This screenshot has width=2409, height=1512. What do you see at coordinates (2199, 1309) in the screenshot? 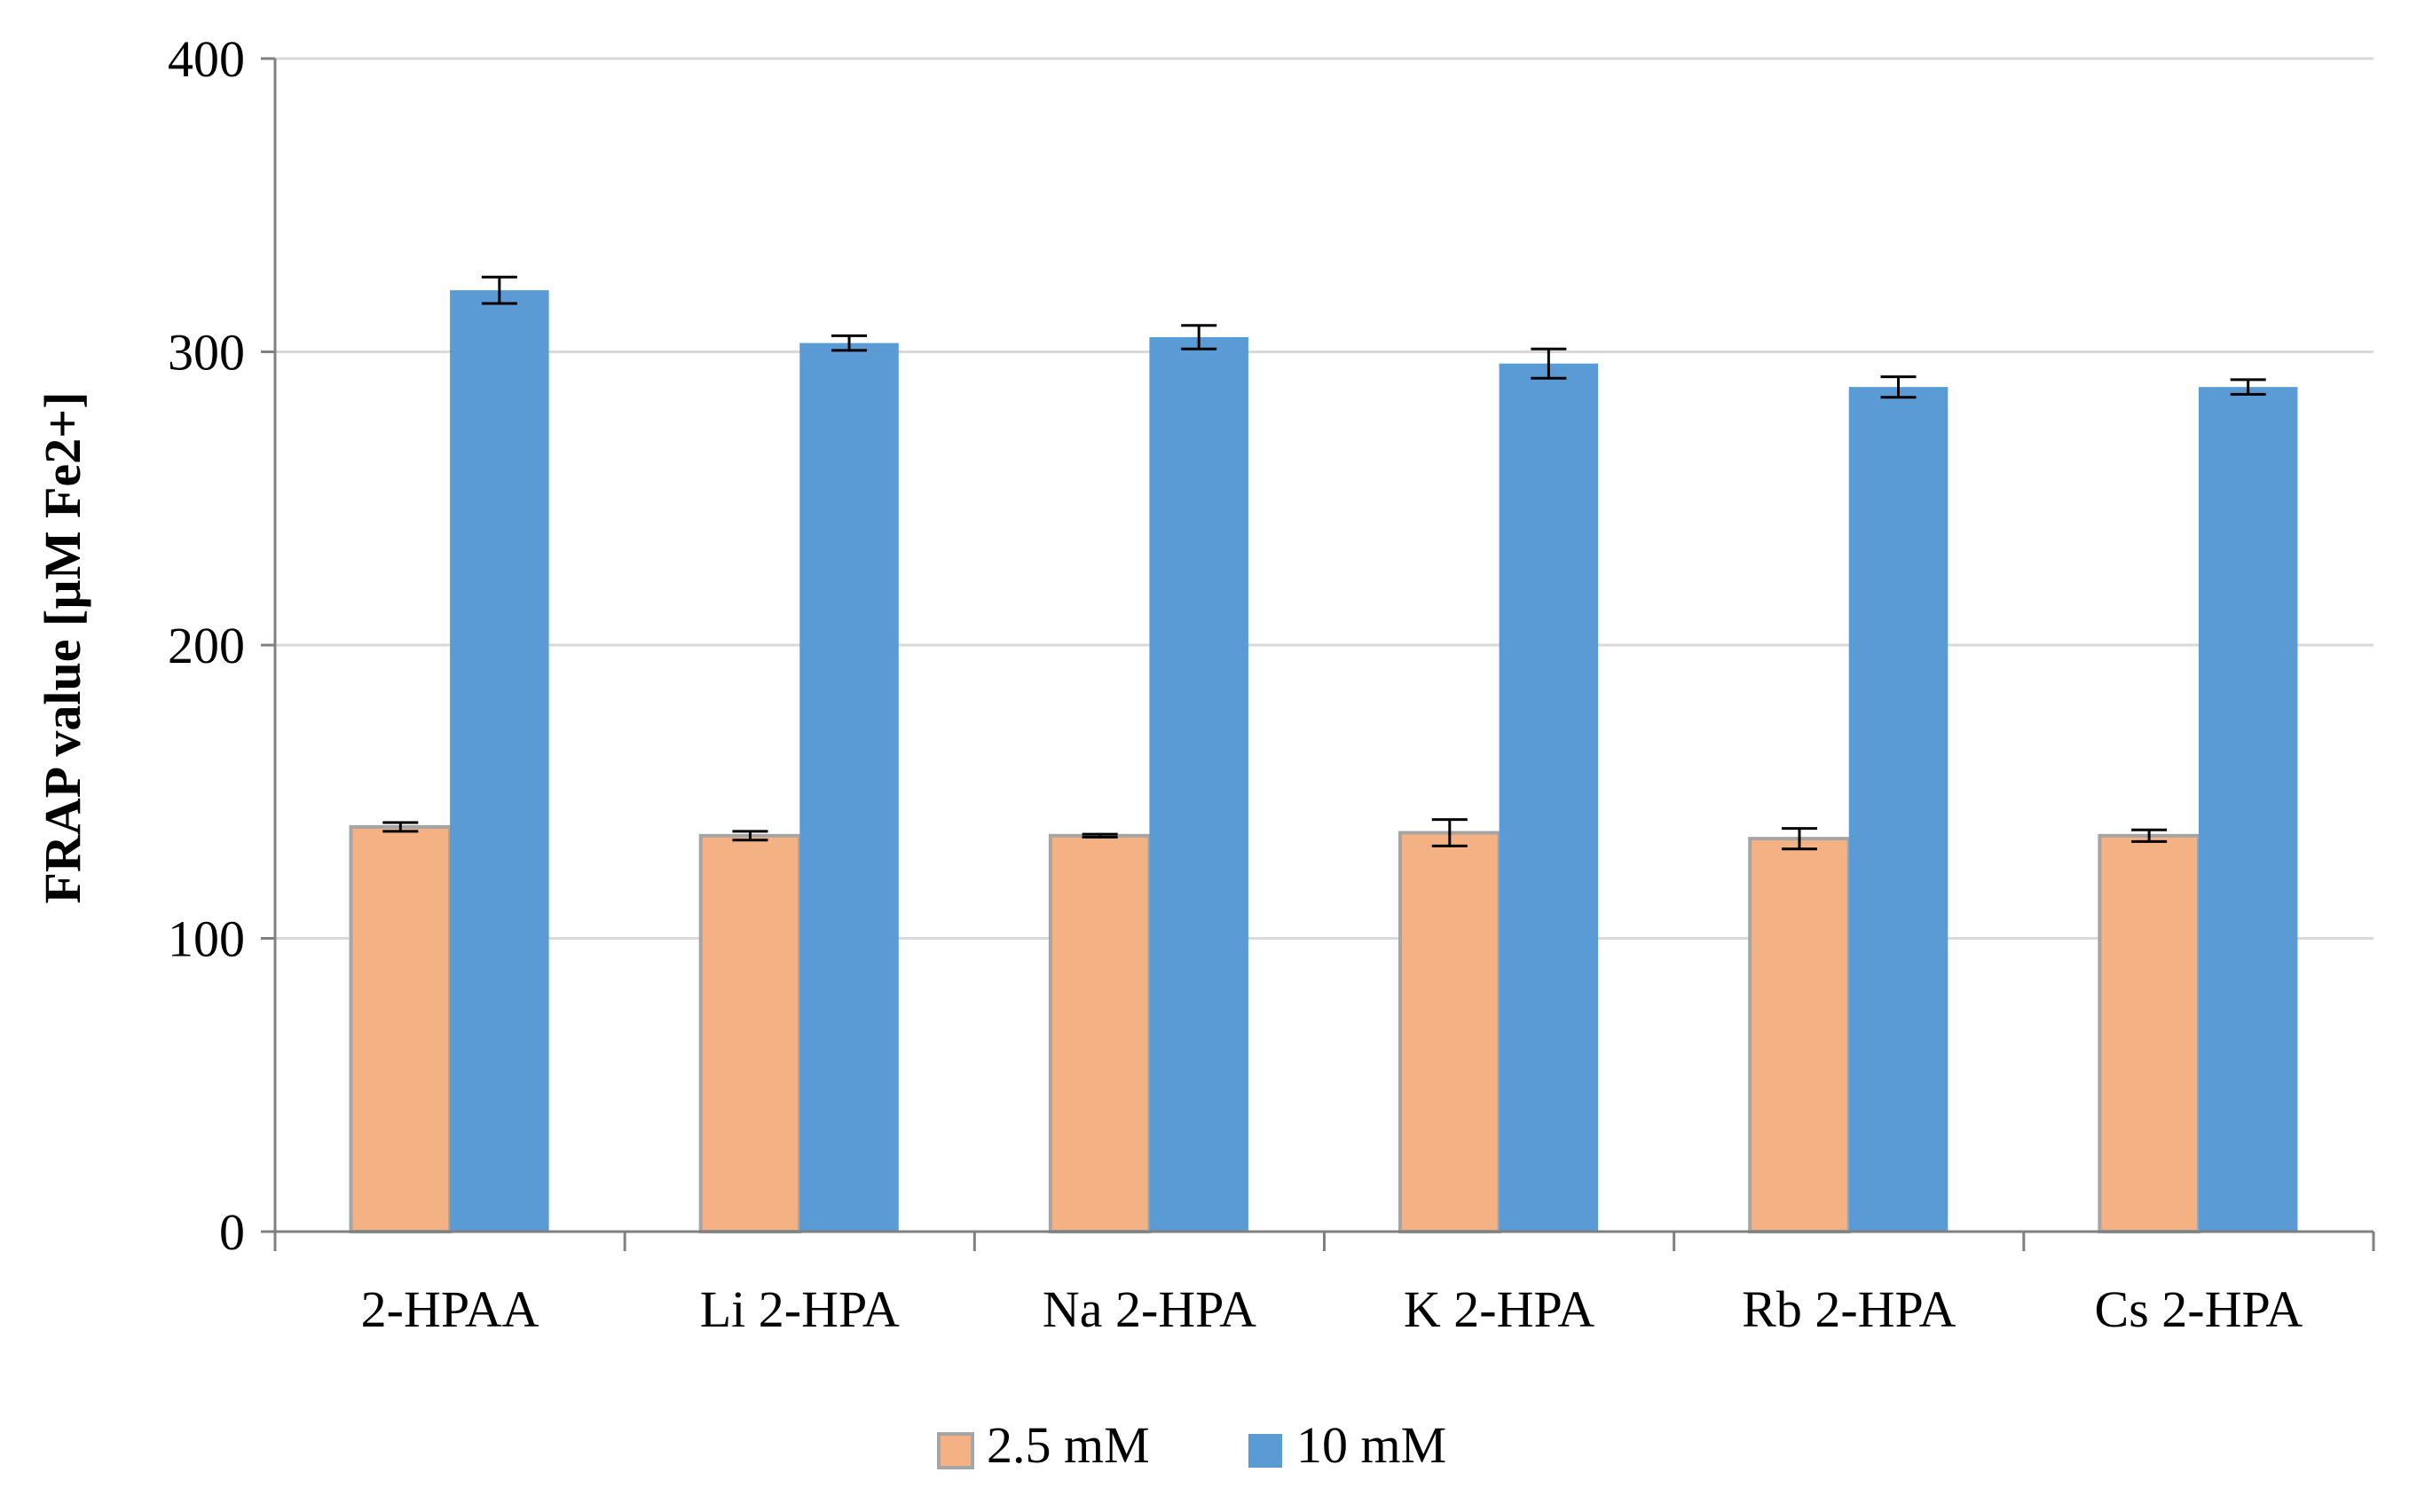
I see `x-tick-label: Cs 2-HPA` at bounding box center [2199, 1309].